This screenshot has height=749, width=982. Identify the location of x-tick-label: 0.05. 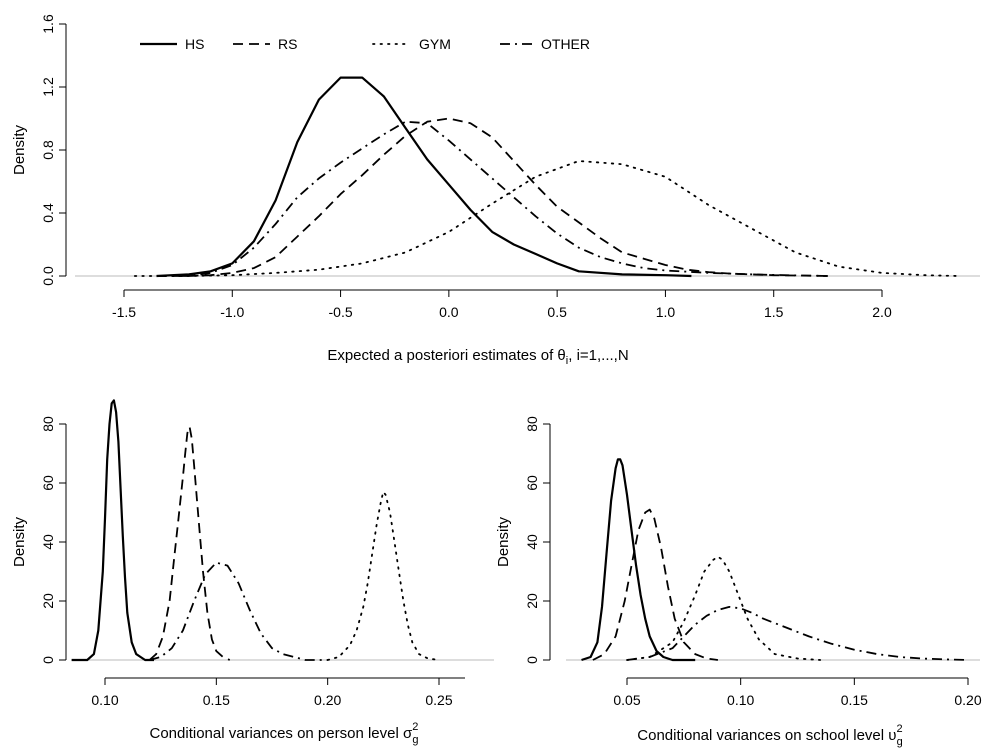
(626, 700).